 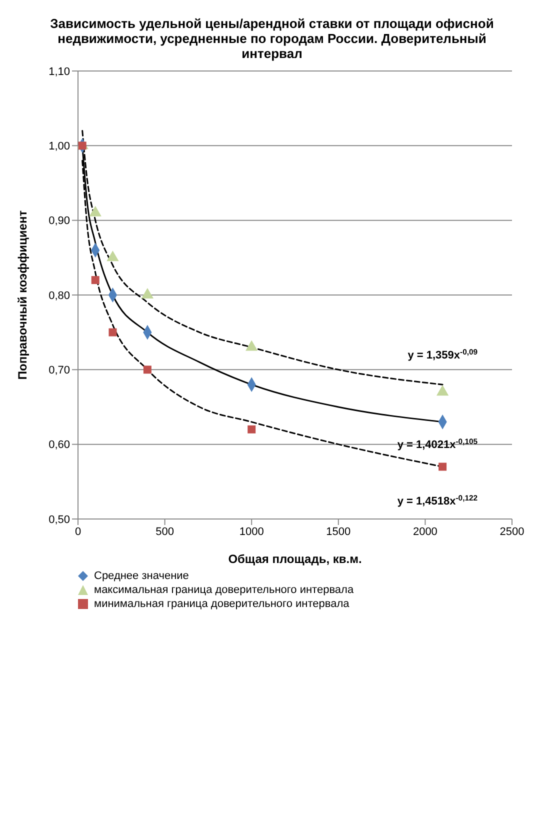 I want to click on y-tick-label: 1,00, so click(x=59, y=146).